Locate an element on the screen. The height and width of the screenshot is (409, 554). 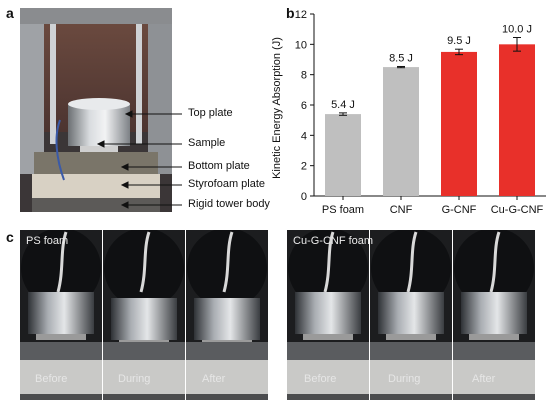
y-tick-label: 2 is located at coordinates (304, 167).